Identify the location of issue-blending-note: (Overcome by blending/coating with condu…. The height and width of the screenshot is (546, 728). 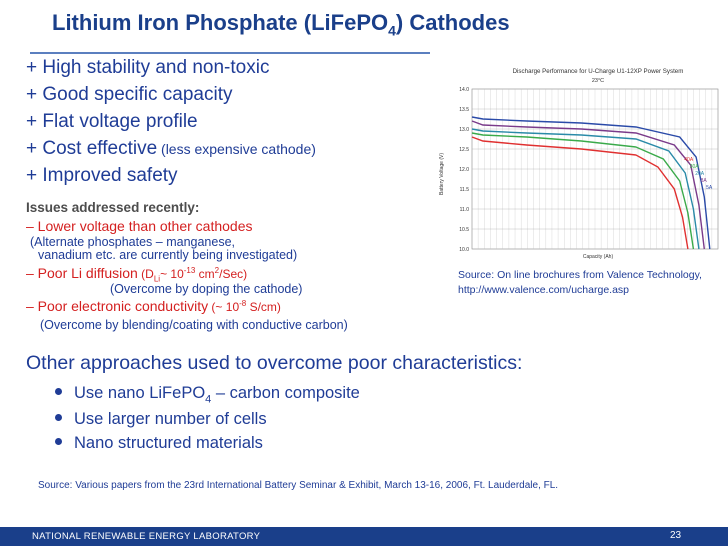
(194, 325).